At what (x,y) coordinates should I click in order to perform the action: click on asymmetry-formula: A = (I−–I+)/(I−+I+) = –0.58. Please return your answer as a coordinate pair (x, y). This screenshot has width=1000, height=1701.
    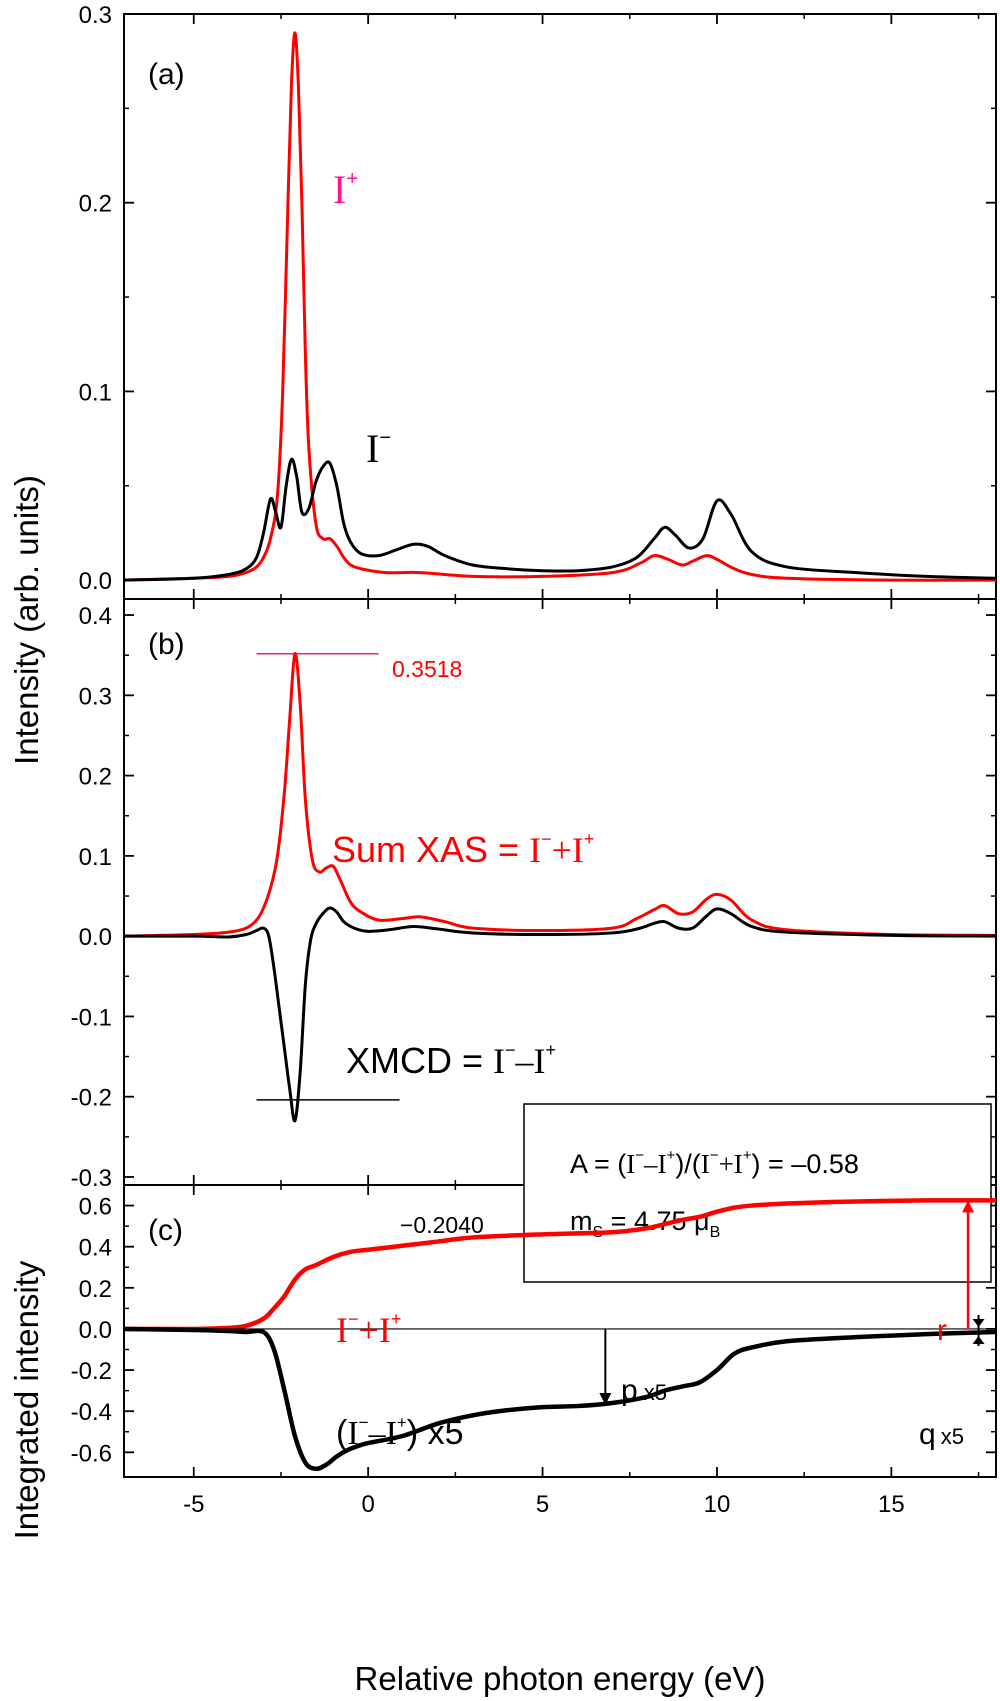
    Looking at the image, I should click on (714, 1163).